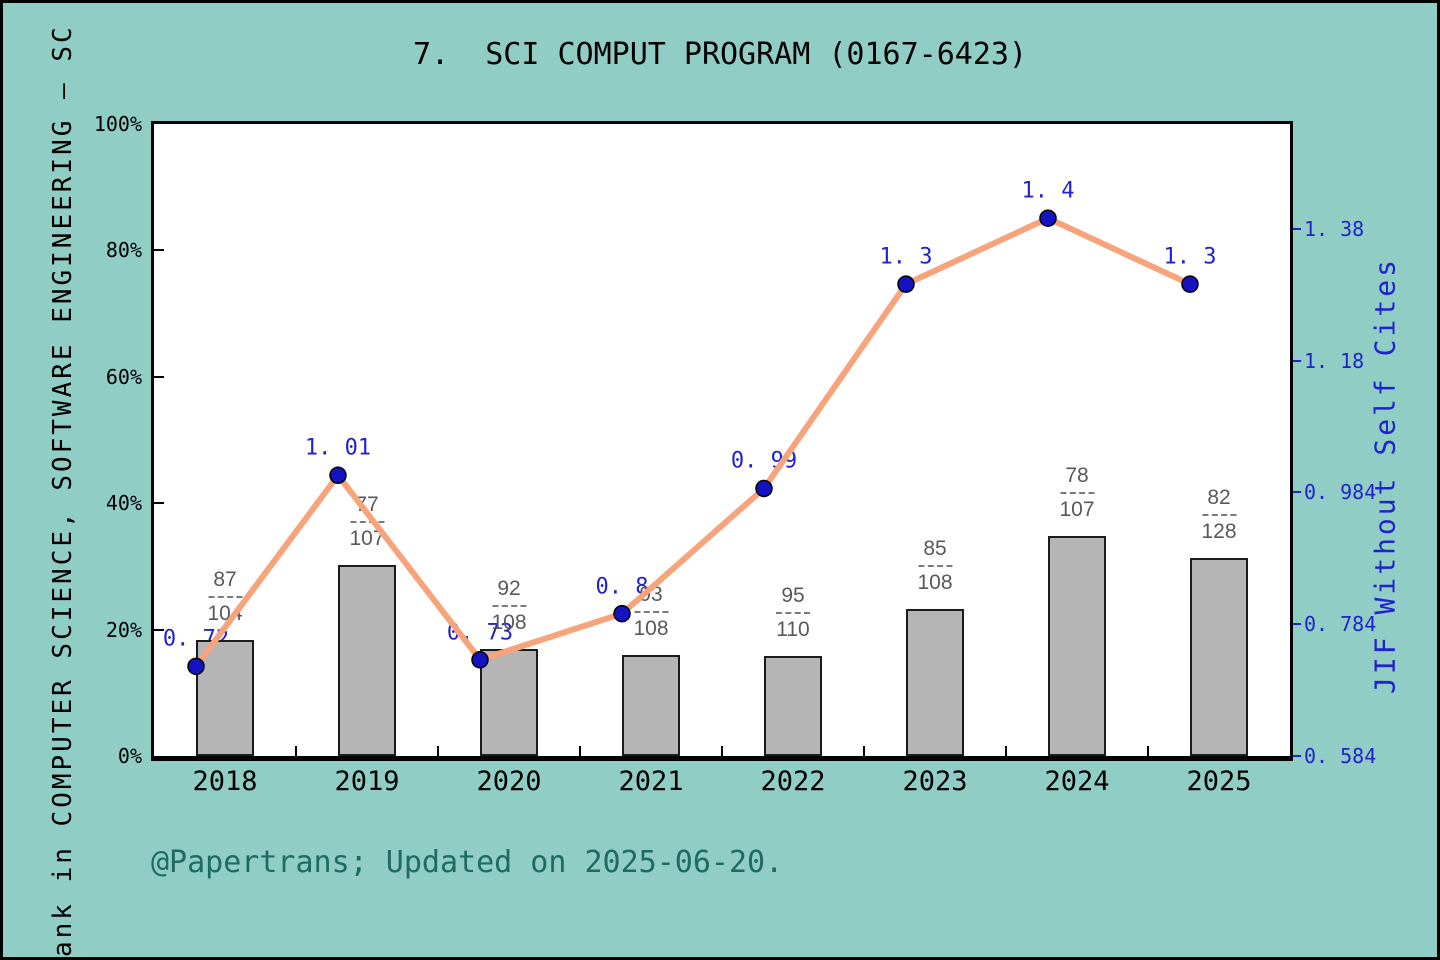 The width and height of the screenshot is (1440, 960). What do you see at coordinates (225, 781) in the screenshot?
I see `x-tick-label-2018: 2018` at bounding box center [225, 781].